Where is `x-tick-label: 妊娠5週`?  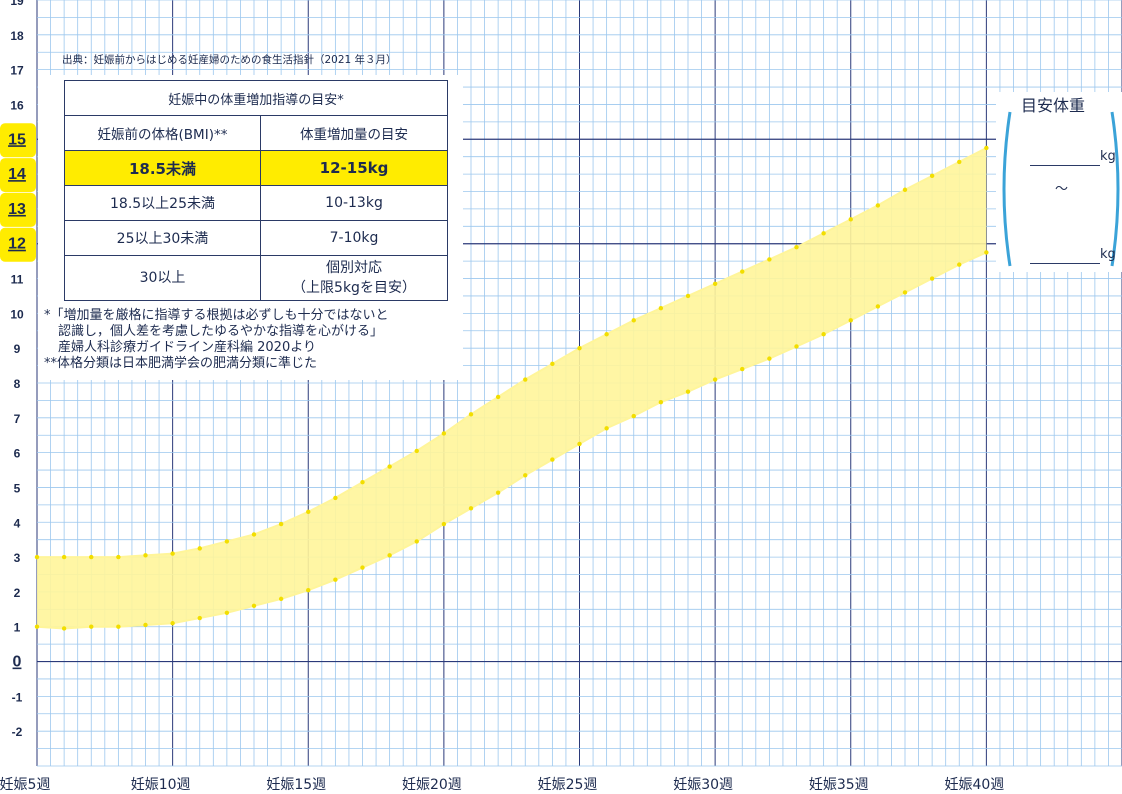
x-tick-label: 妊娠5週 is located at coordinates (25, 785).